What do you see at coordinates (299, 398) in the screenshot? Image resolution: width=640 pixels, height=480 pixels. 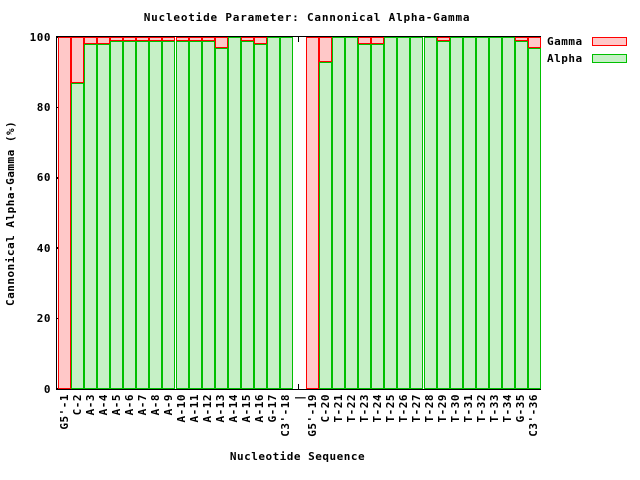 I see `x-tick-label: |` at bounding box center [299, 398].